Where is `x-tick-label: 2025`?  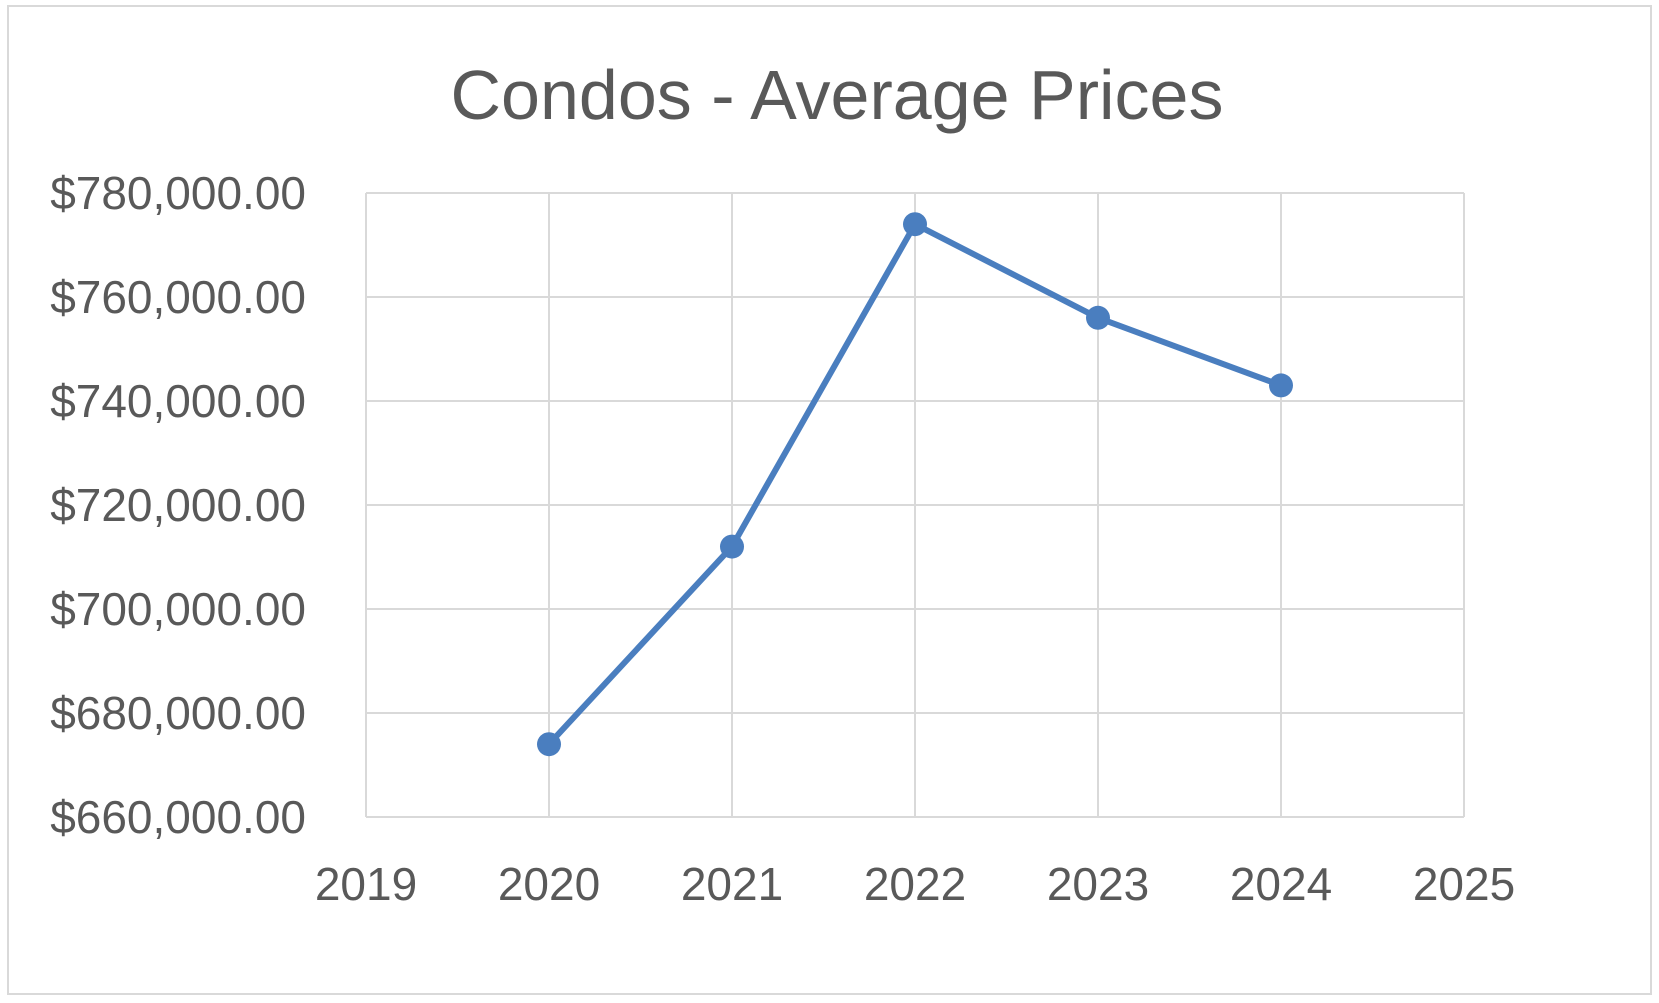
x-tick-label: 2025 is located at coordinates (1464, 884).